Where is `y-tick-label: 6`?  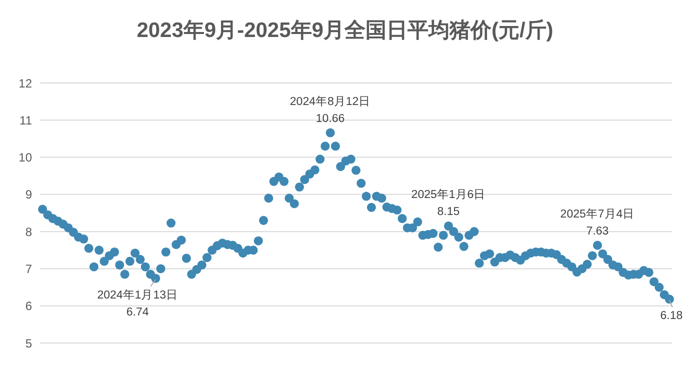 y-tick-label: 6 is located at coordinates (28, 306).